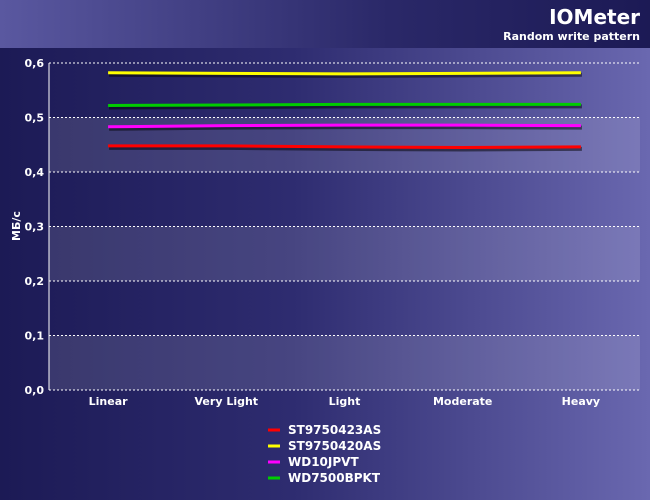 The image size is (650, 504). What do you see at coordinates (462, 401) in the screenshot?
I see `x-tick-label: Moderate` at bounding box center [462, 401].